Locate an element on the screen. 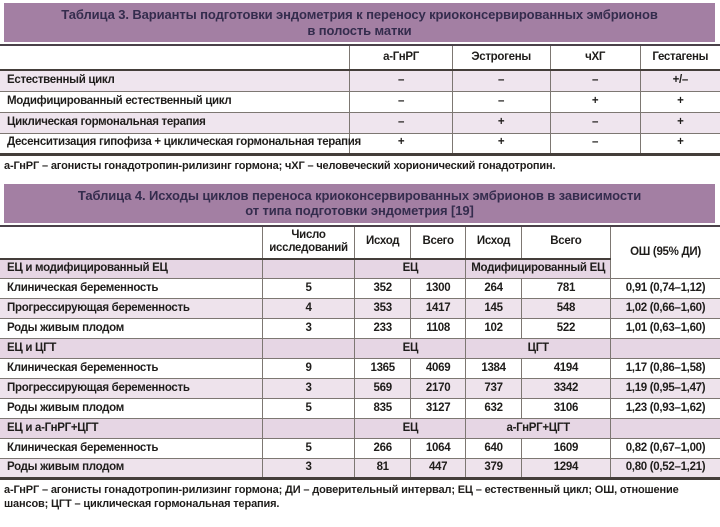 The height and width of the screenshot is (527, 720). table-row: Модифицированный естественный цикл – – + + is located at coordinates (360, 101).